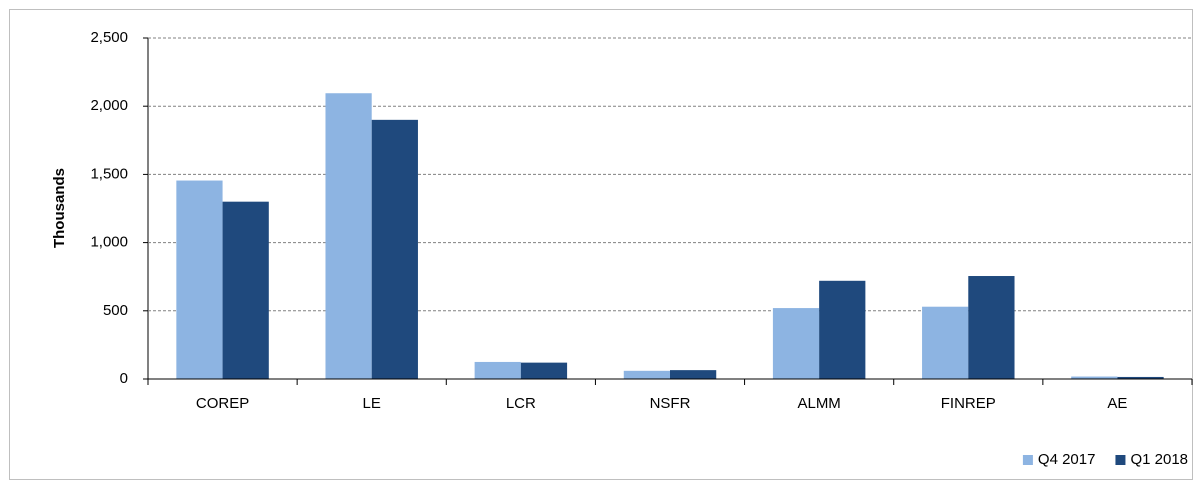 The width and height of the screenshot is (1203, 490). What do you see at coordinates (222, 403) in the screenshot?
I see `x-tick-label: COREP` at bounding box center [222, 403].